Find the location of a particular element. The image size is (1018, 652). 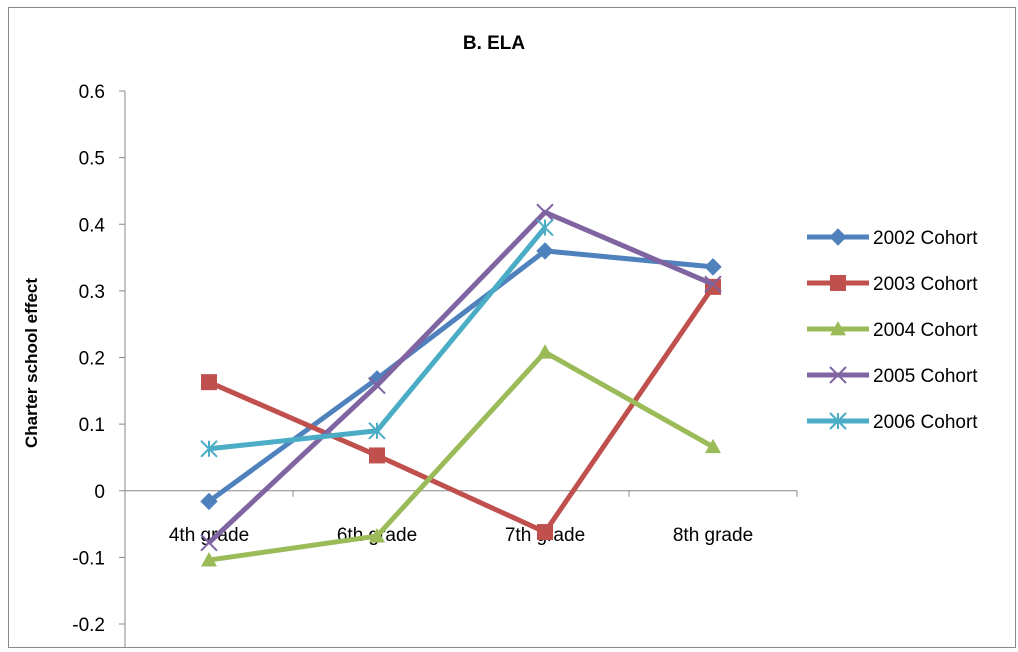

y-tick-label: 0.3 is located at coordinates (92, 292).